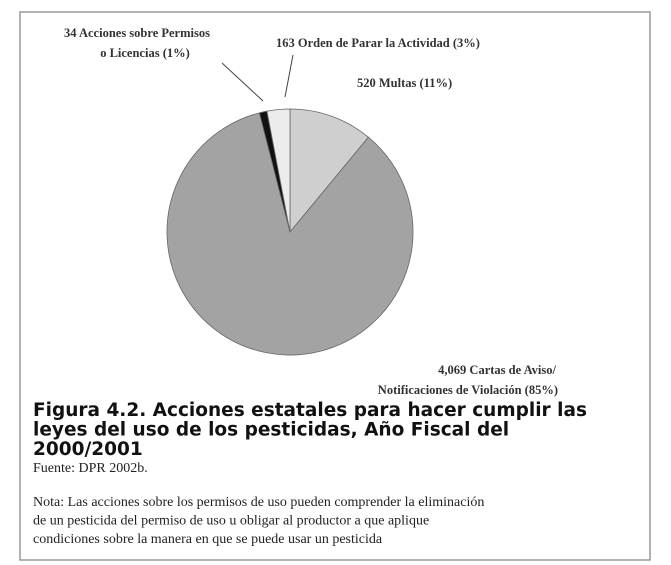 The image size is (671, 565). What do you see at coordinates (497, 370) in the screenshot?
I see `slice-label: 4,069 Cartas de Aviso/` at bounding box center [497, 370].